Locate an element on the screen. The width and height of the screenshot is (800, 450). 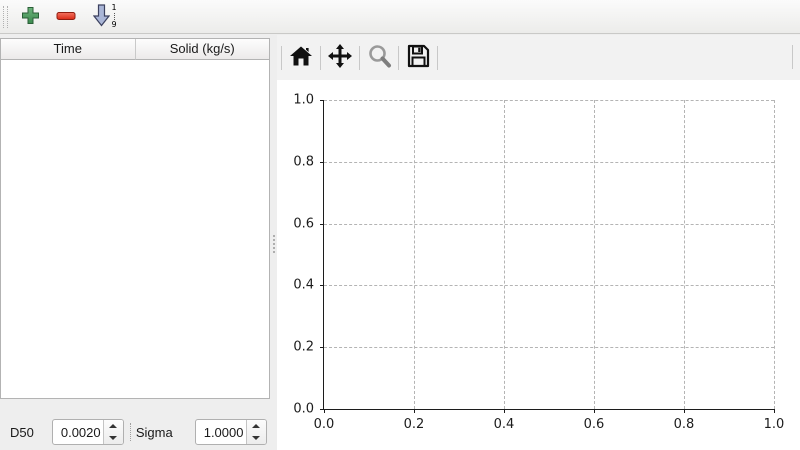
d50-spin-buttons is located at coordinates (112, 432).